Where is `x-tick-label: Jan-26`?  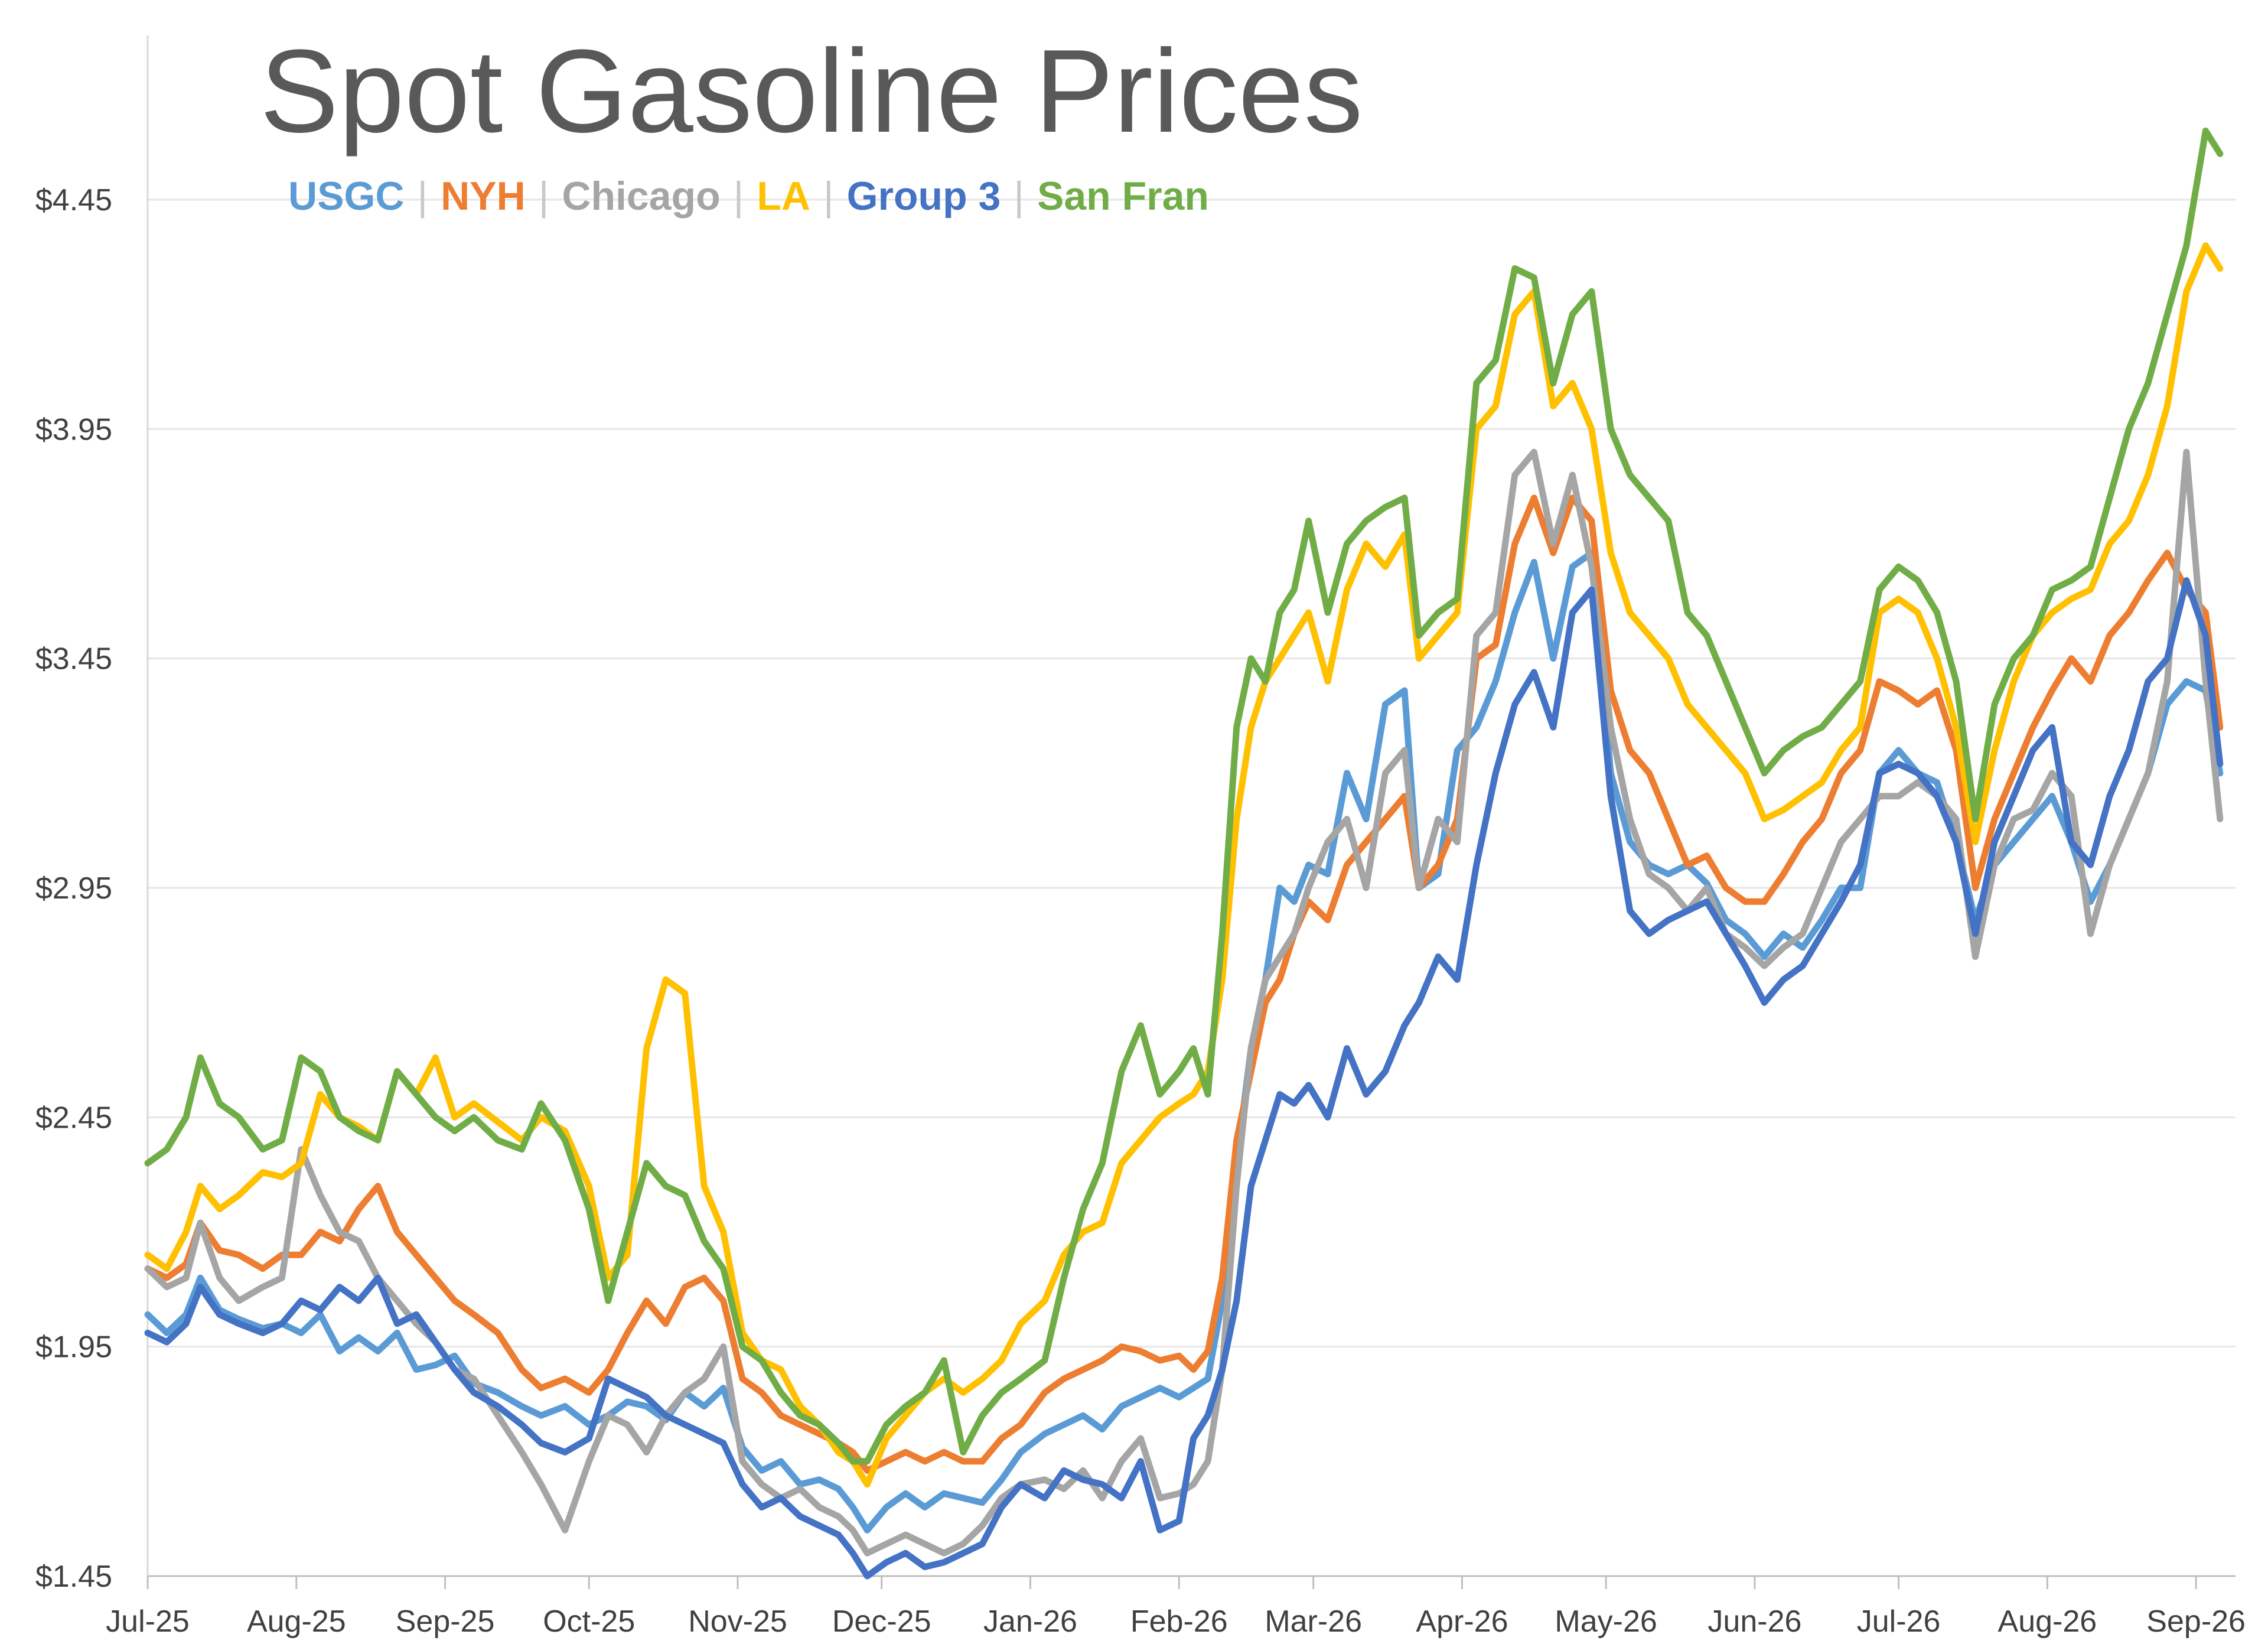 x-tick-label: Jan-26 is located at coordinates (1030, 1621).